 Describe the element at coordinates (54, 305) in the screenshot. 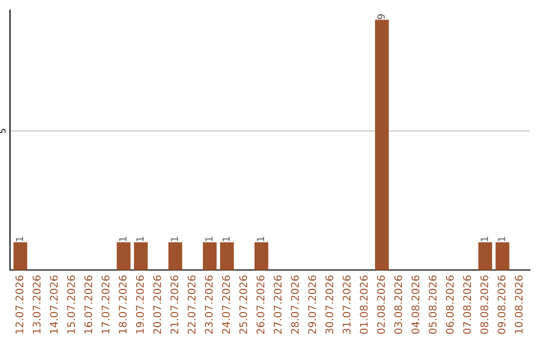

I see `x-tick-label: 14.07.2026` at that location.